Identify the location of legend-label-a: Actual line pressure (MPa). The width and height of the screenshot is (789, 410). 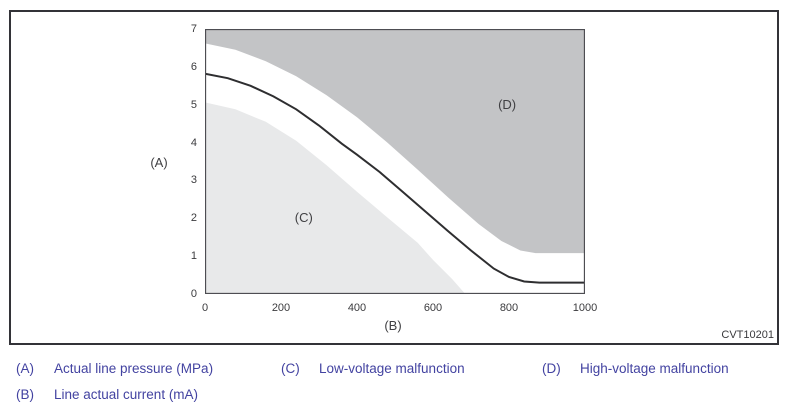
(134, 368).